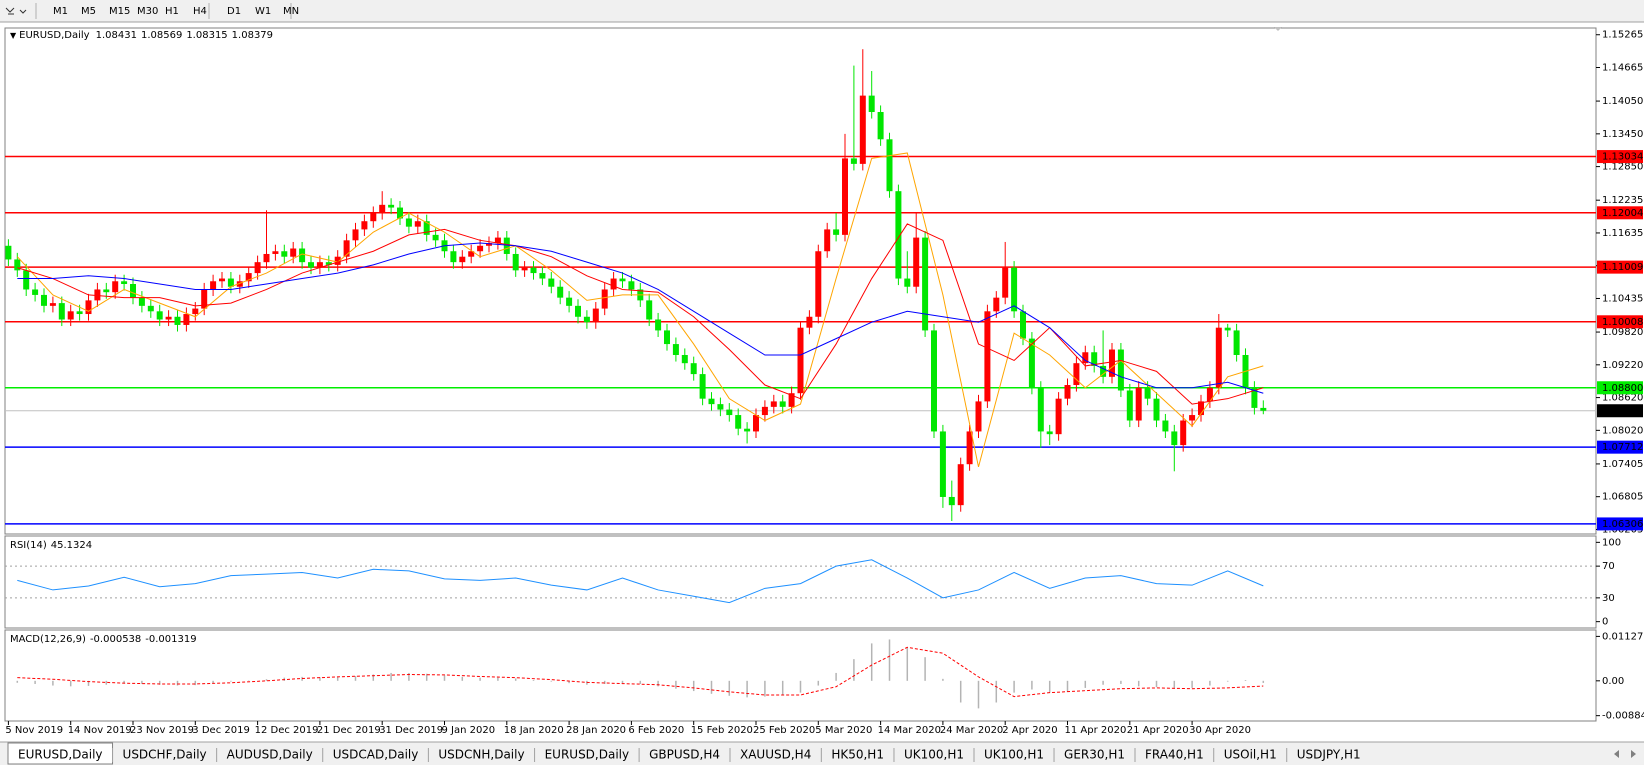 The width and height of the screenshot is (1644, 765). Describe the element at coordinates (1174, 755) in the screenshot. I see `chart-tab: FRA40,H1` at that location.